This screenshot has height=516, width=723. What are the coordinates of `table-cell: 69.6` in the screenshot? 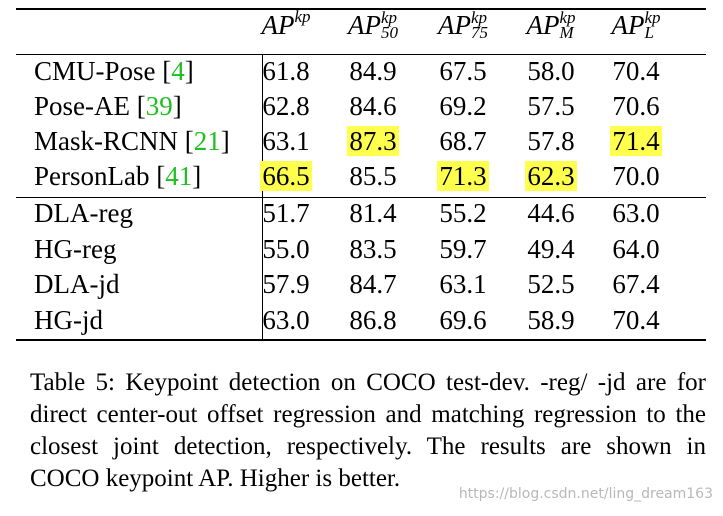 It's located at (463, 320).